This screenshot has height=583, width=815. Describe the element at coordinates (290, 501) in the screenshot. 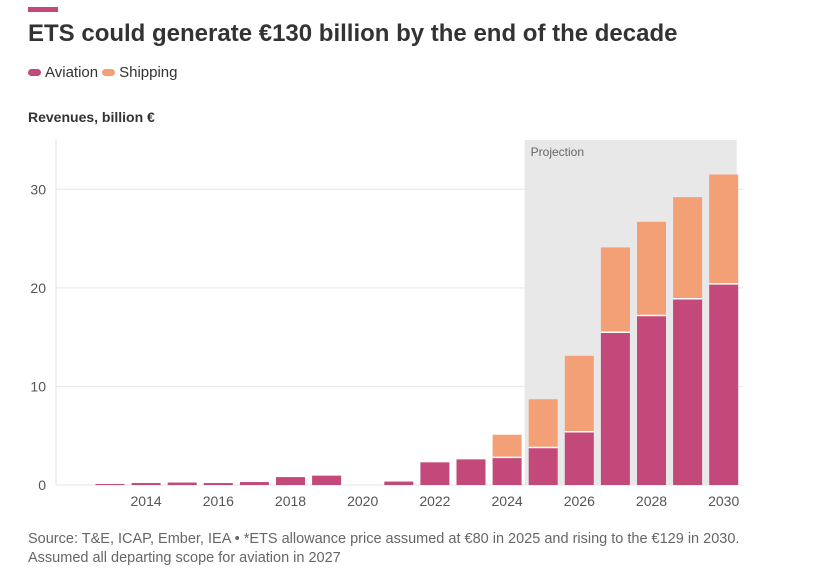

I see `x-tick-label-2018: 2018` at that location.